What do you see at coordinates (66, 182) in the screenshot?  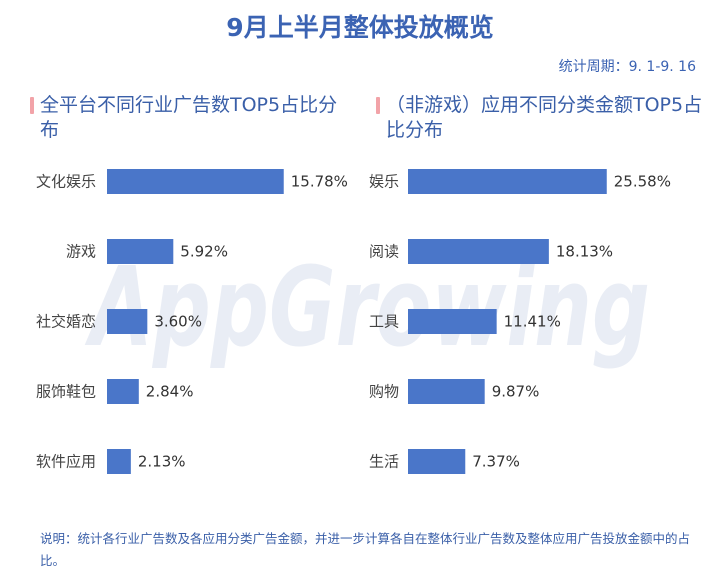 I see `left-category-label: 文化娱乐` at bounding box center [66, 182].